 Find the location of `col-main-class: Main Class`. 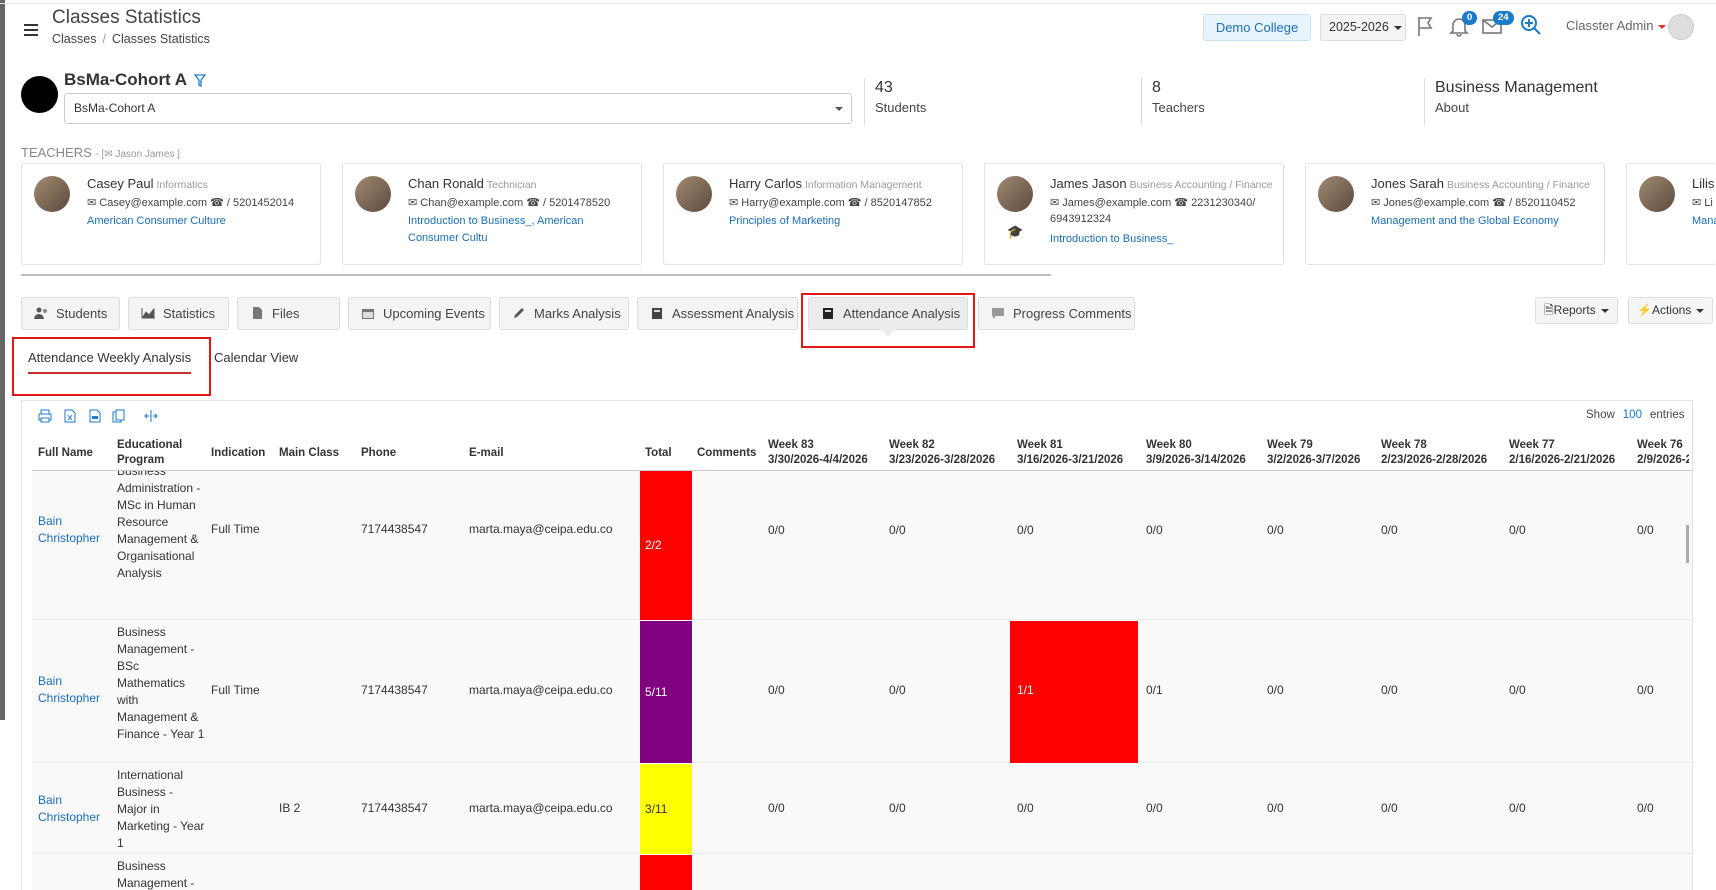

col-main-class: Main Class is located at coordinates (309, 453).